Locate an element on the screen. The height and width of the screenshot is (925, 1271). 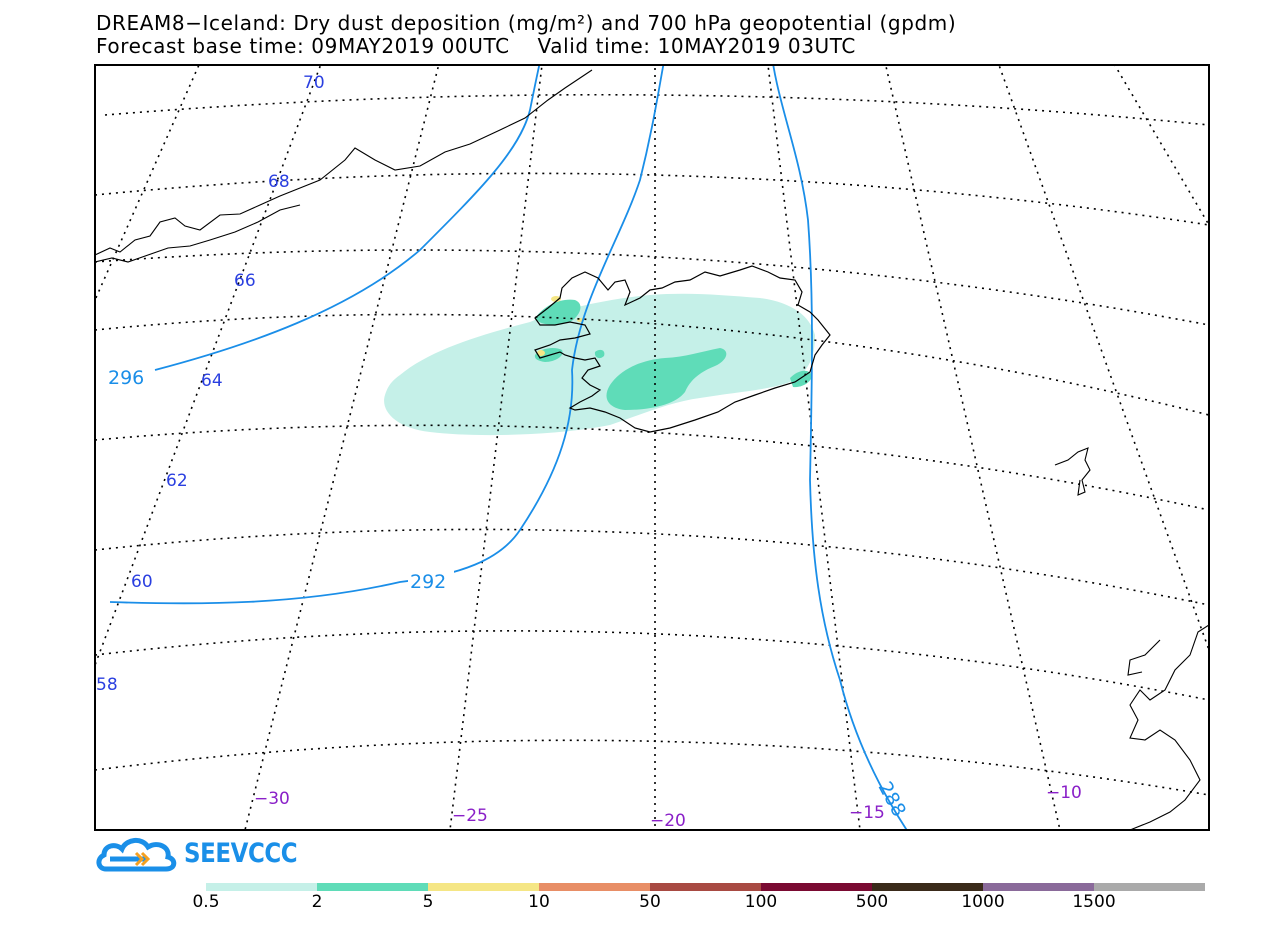
coastline-iceland is located at coordinates (682, 349).